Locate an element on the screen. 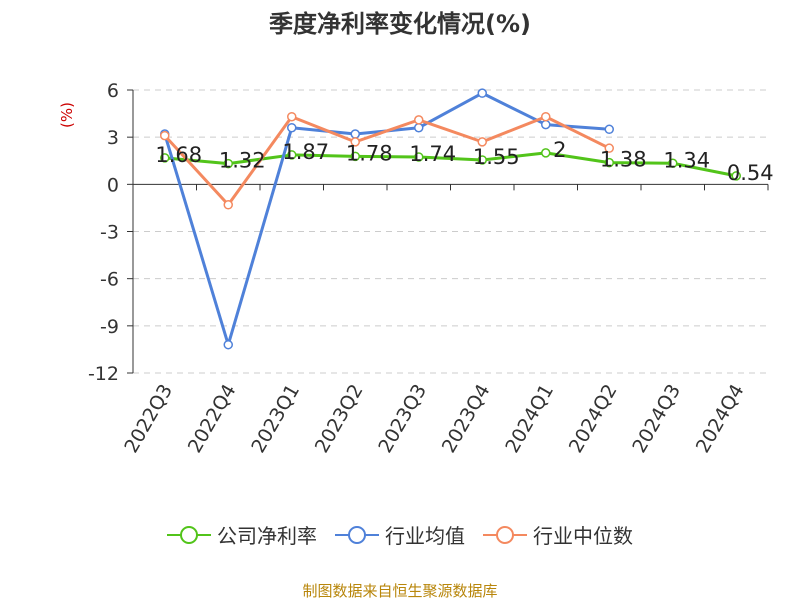 This screenshot has width=800, height=601. x-tick-label: 2023Q3 is located at coordinates (402, 419).